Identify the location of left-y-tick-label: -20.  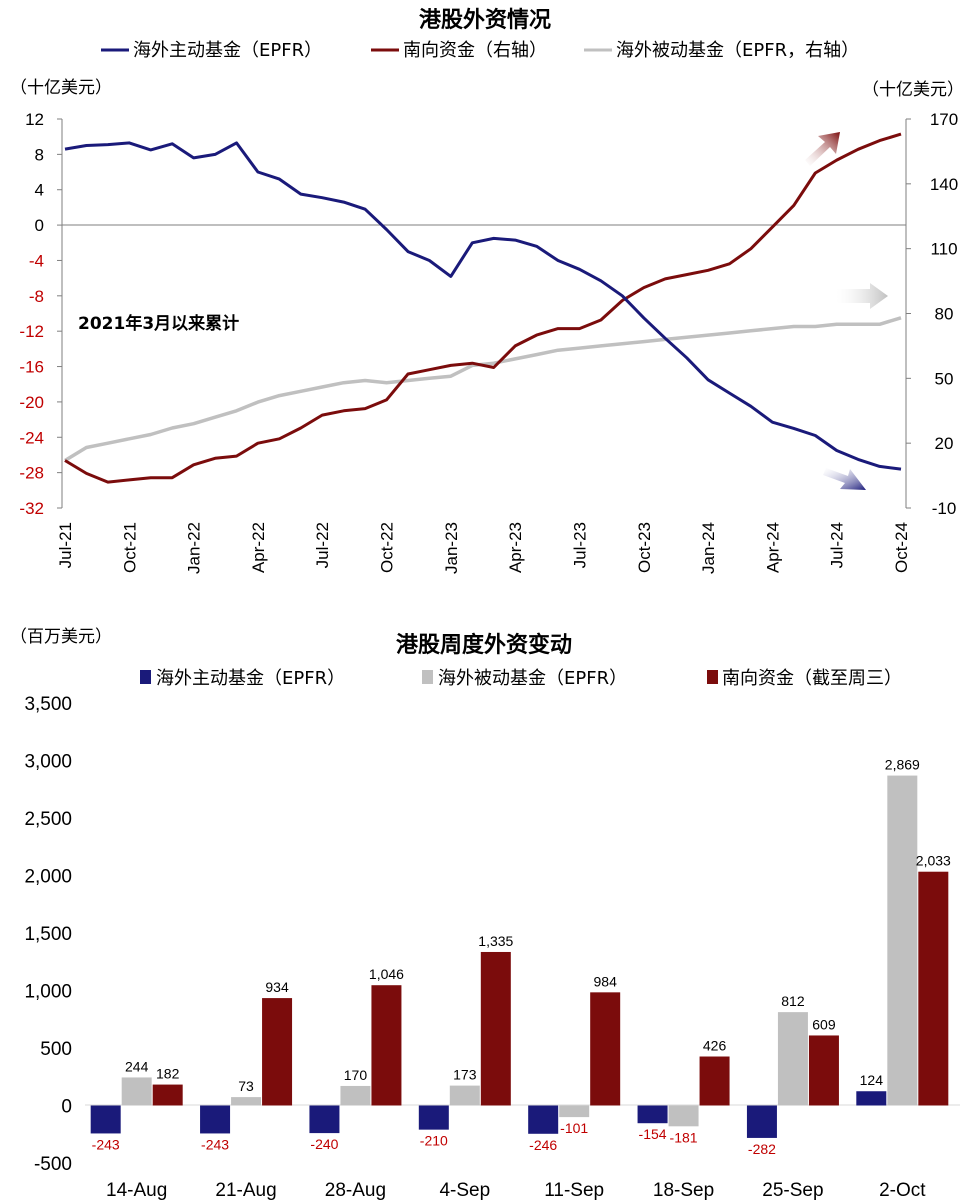
(31, 402).